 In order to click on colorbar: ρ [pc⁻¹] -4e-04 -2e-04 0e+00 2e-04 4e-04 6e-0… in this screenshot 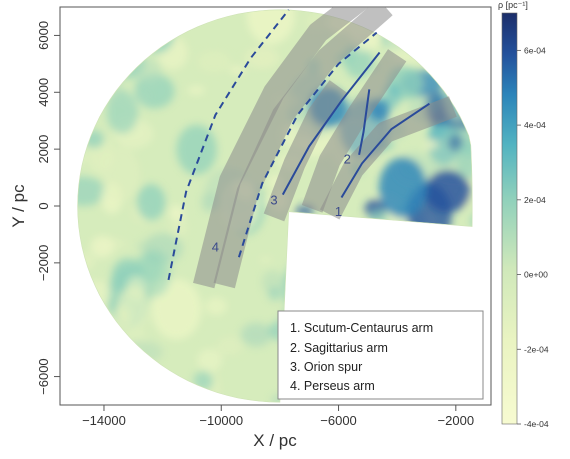, I will do `click(523, 214)`.